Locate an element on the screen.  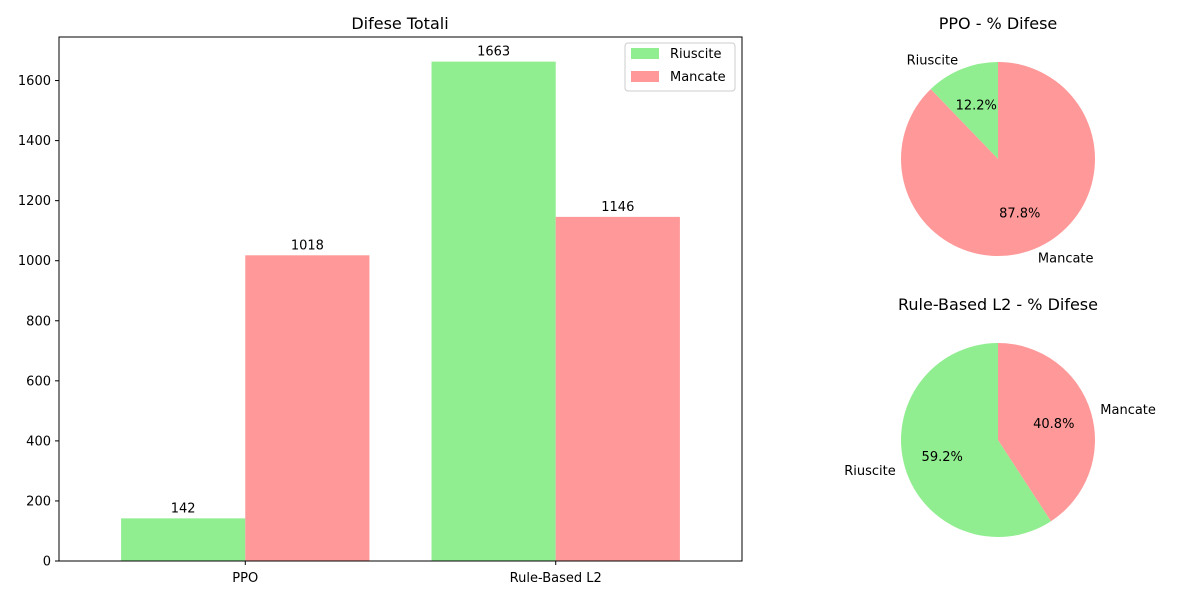
pie-pct-label: 59.2% is located at coordinates (942, 457).